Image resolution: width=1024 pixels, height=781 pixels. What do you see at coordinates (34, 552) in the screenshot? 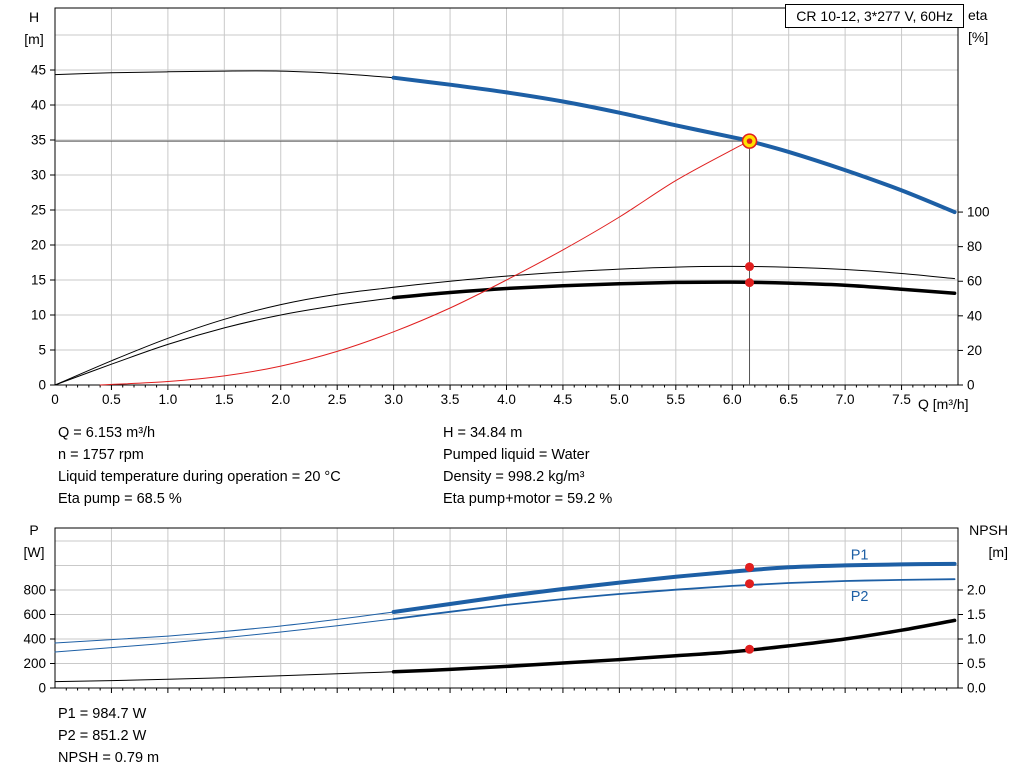
I see `p-axis-unit: [W]` at bounding box center [34, 552].